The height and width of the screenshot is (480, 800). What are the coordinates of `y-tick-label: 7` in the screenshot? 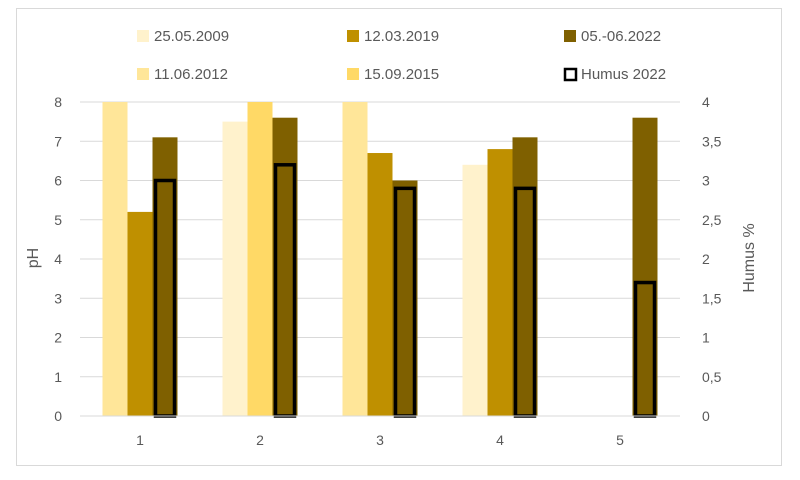 It's located at (58, 141).